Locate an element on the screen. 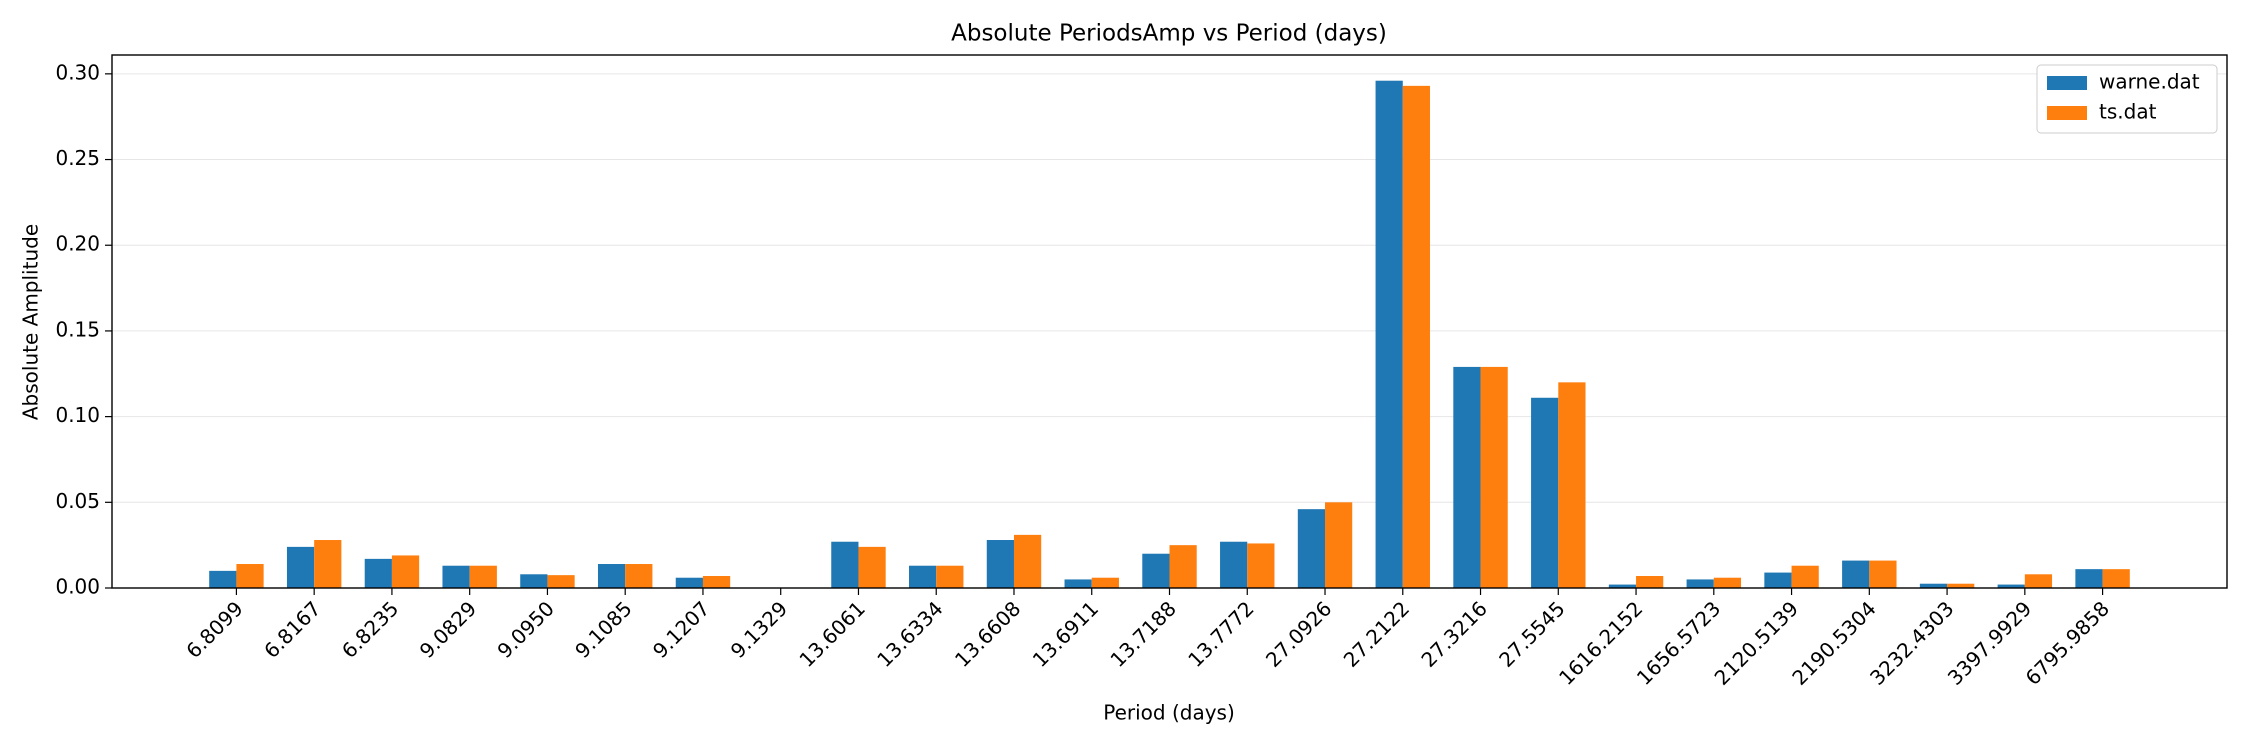 The image size is (2250, 750). x-tick-label: 6.8099 is located at coordinates (214, 629).